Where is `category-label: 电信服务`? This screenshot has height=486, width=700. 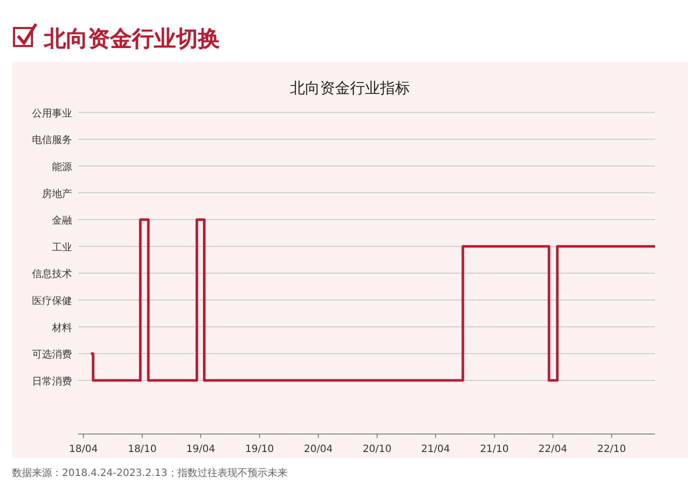
category-label: 电信服务 is located at coordinates (52, 140).